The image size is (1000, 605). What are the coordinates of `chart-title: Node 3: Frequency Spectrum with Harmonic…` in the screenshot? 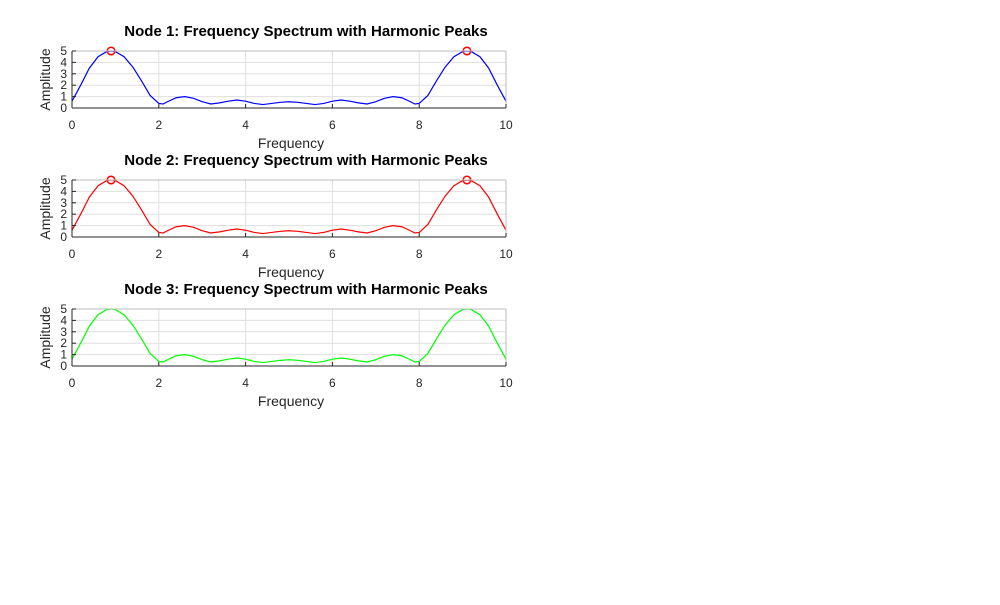 It's located at (305, 289).